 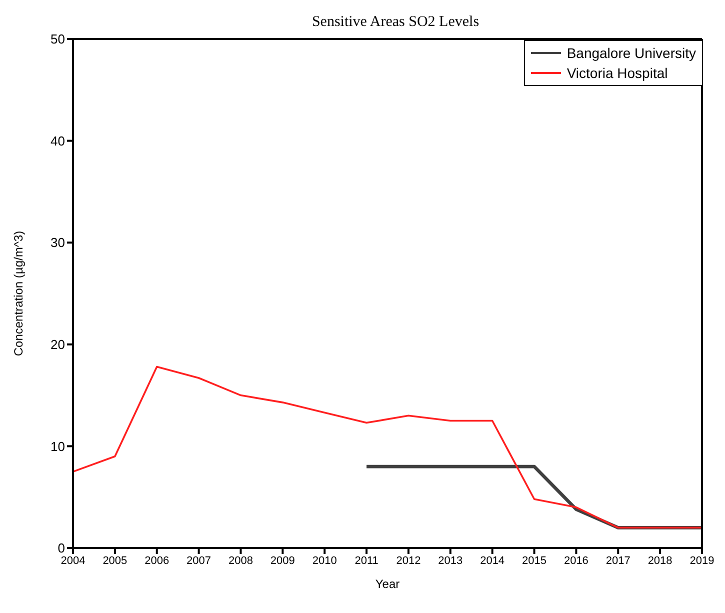 What do you see at coordinates (57, 242) in the screenshot?
I see `y-tick-label: 30` at bounding box center [57, 242].